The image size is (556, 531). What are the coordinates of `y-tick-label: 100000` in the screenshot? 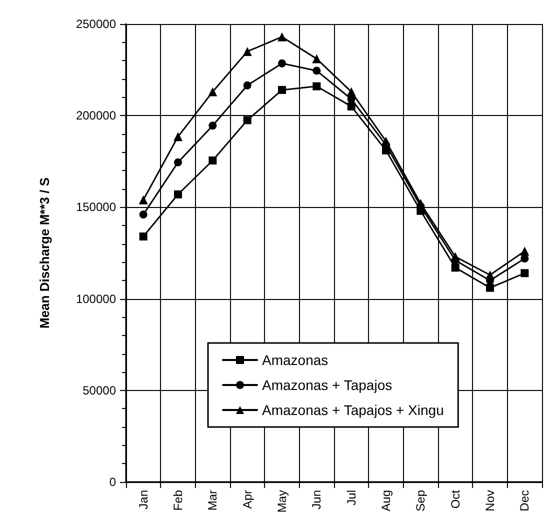 It's located at (96, 299).